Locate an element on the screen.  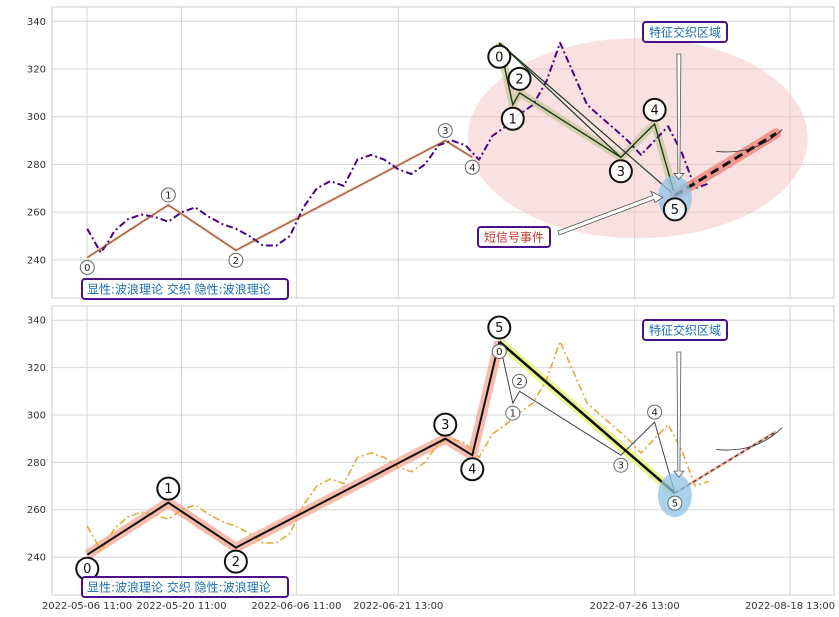
x-tick-label: 2022-05-06 11:00 is located at coordinates (87, 606).